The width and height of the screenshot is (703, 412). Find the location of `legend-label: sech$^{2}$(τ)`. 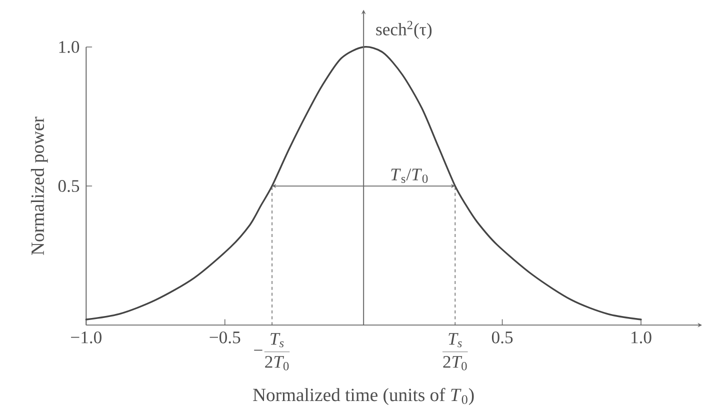

legend-label: sech$^{2}$(τ) is located at coordinates (404, 29).